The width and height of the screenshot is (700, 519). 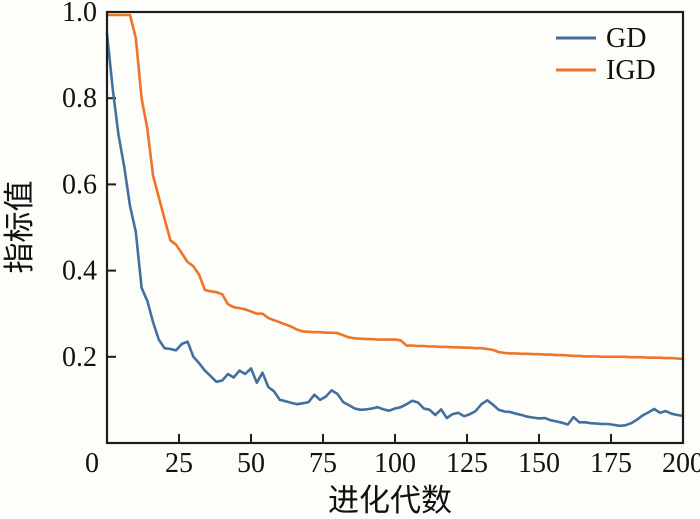 I want to click on y-tick-label: 0.4, so click(x=79, y=271).